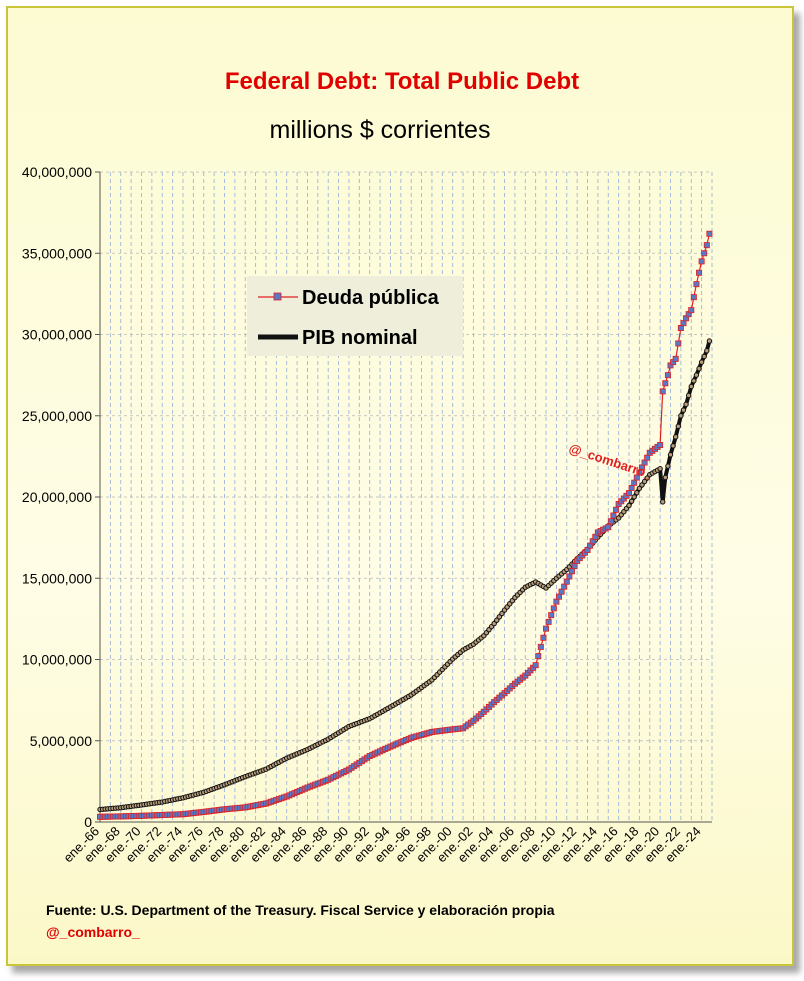 The width and height of the screenshot is (804, 981). Describe the element at coordinates (371, 298) in the screenshot. I see `legend-debt-label: Deuda pública` at that location.